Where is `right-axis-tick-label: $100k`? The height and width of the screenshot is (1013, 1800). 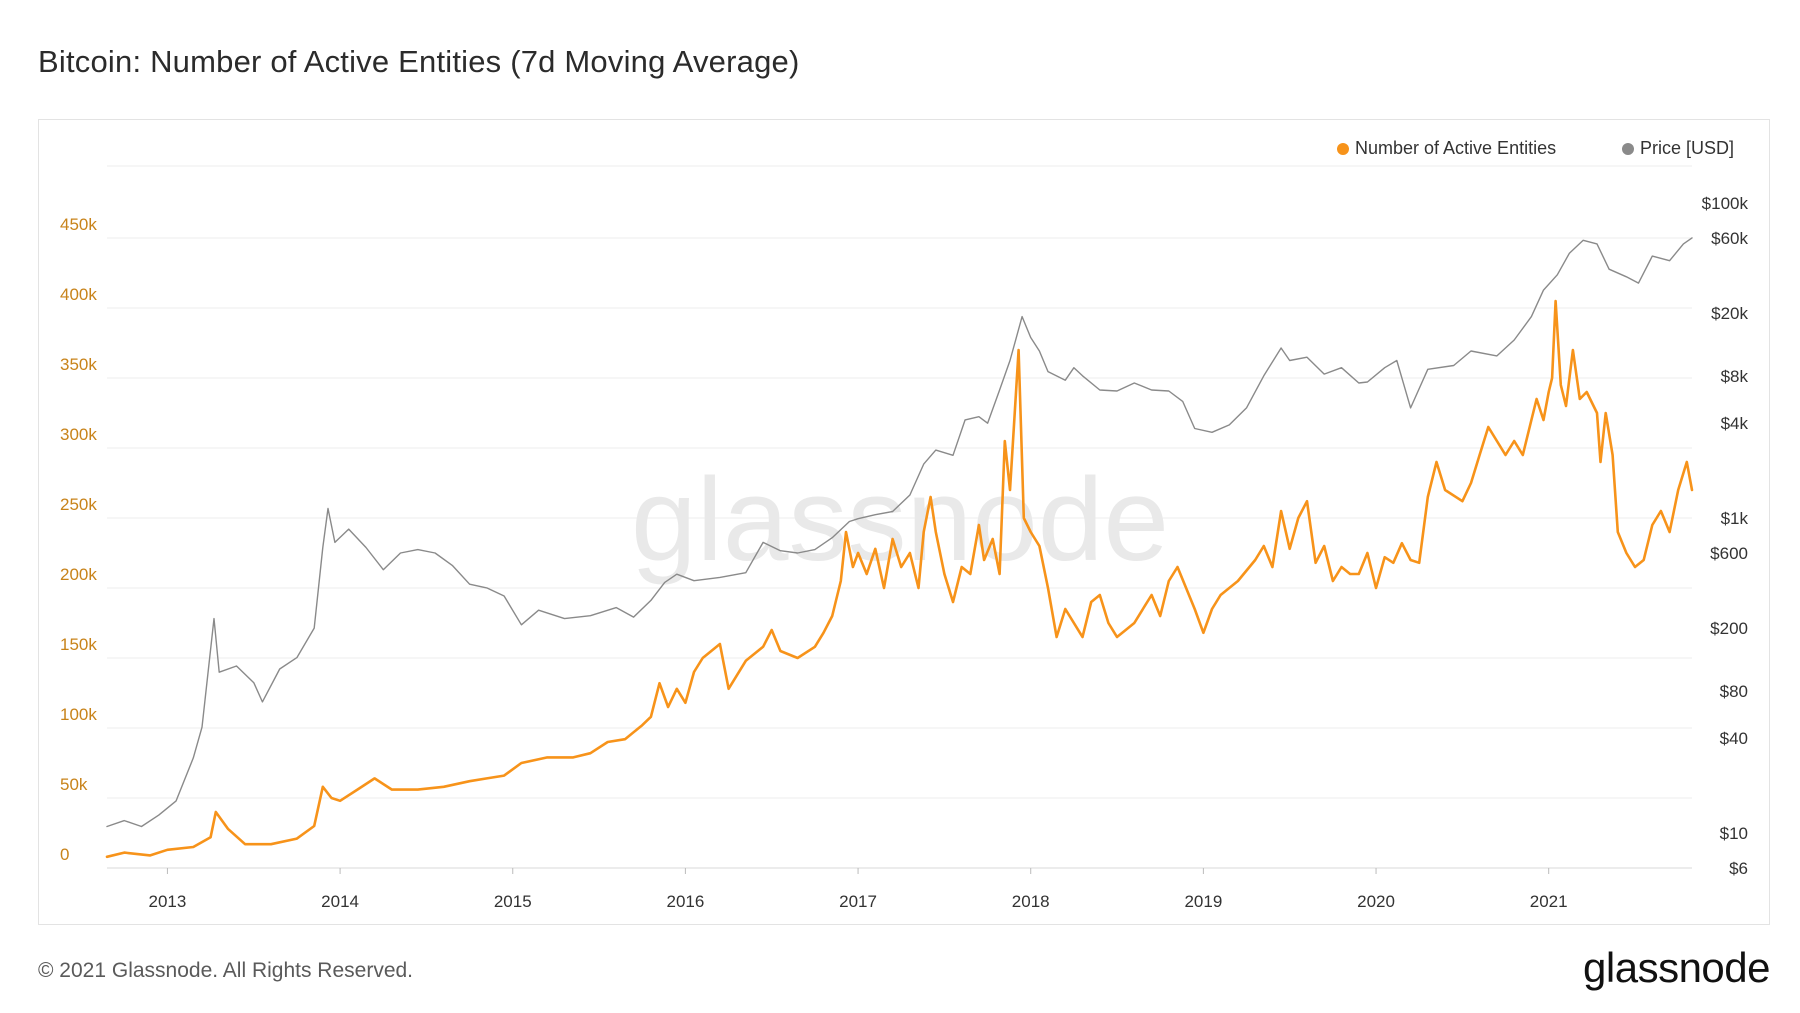 right-axis-tick-label: $100k is located at coordinates (1725, 203).